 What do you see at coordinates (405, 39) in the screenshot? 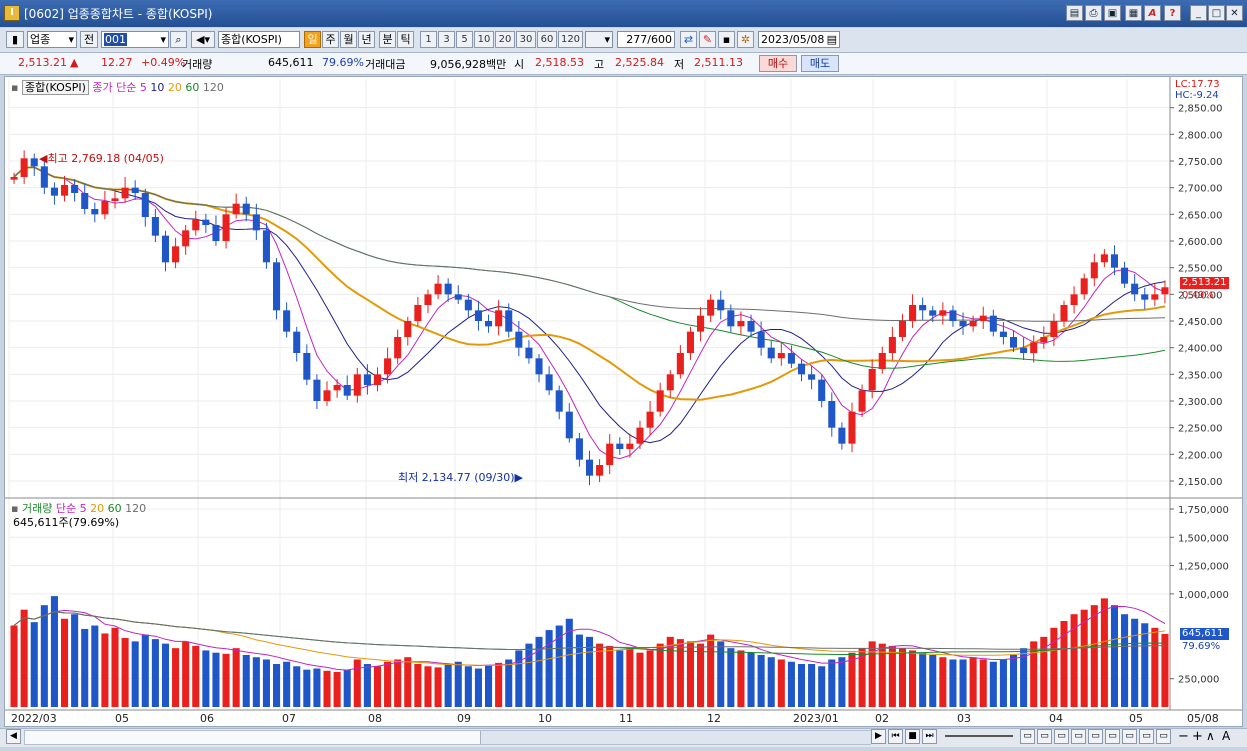
I see `period-tick: 틱` at bounding box center [405, 39].